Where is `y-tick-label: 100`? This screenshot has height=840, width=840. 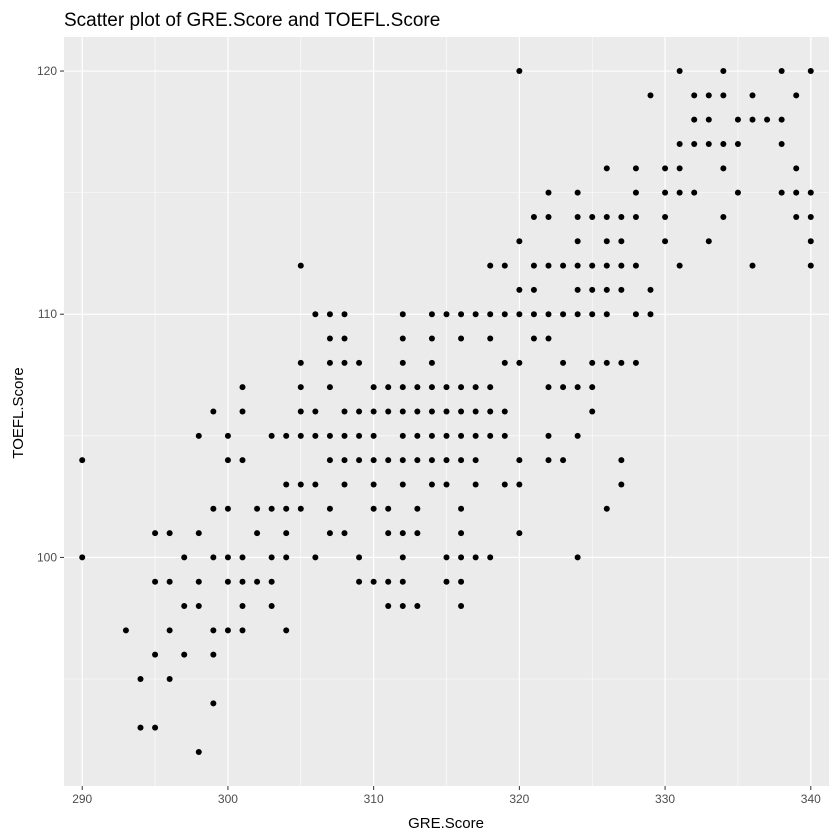 y-tick-label: 100 is located at coordinates (47, 557).